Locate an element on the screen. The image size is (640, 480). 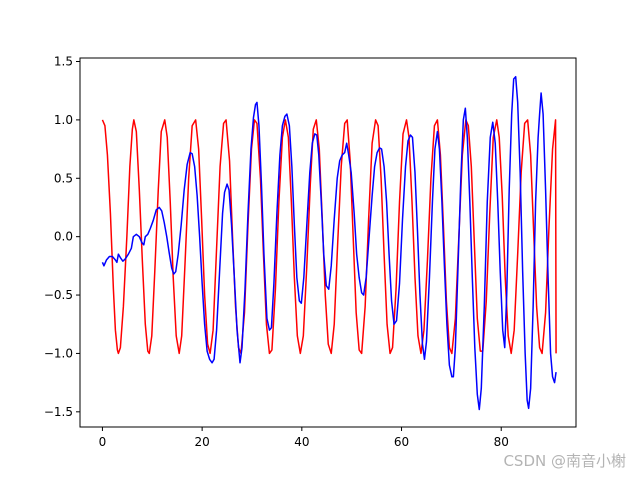
x-tick-label: 20 is located at coordinates (201, 442).